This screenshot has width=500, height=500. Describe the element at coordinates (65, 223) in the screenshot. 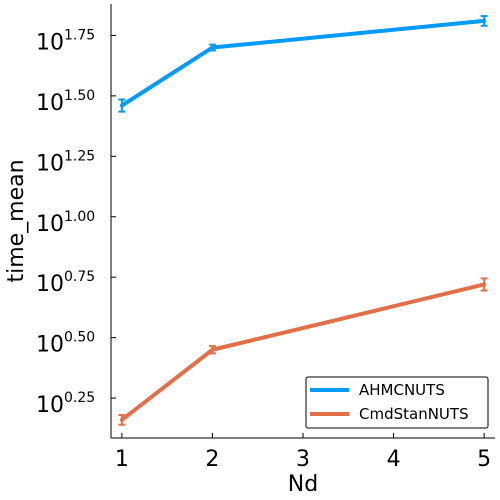

I see `y-tick-label: 101.00` at that location.